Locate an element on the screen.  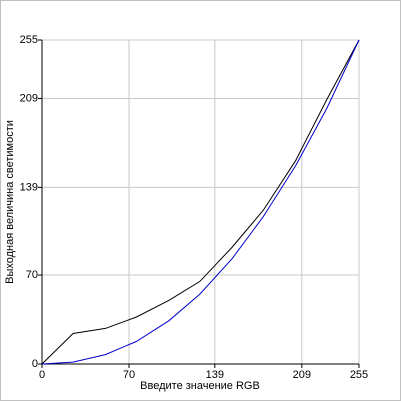
x-tick-label: 139 is located at coordinates (215, 375).